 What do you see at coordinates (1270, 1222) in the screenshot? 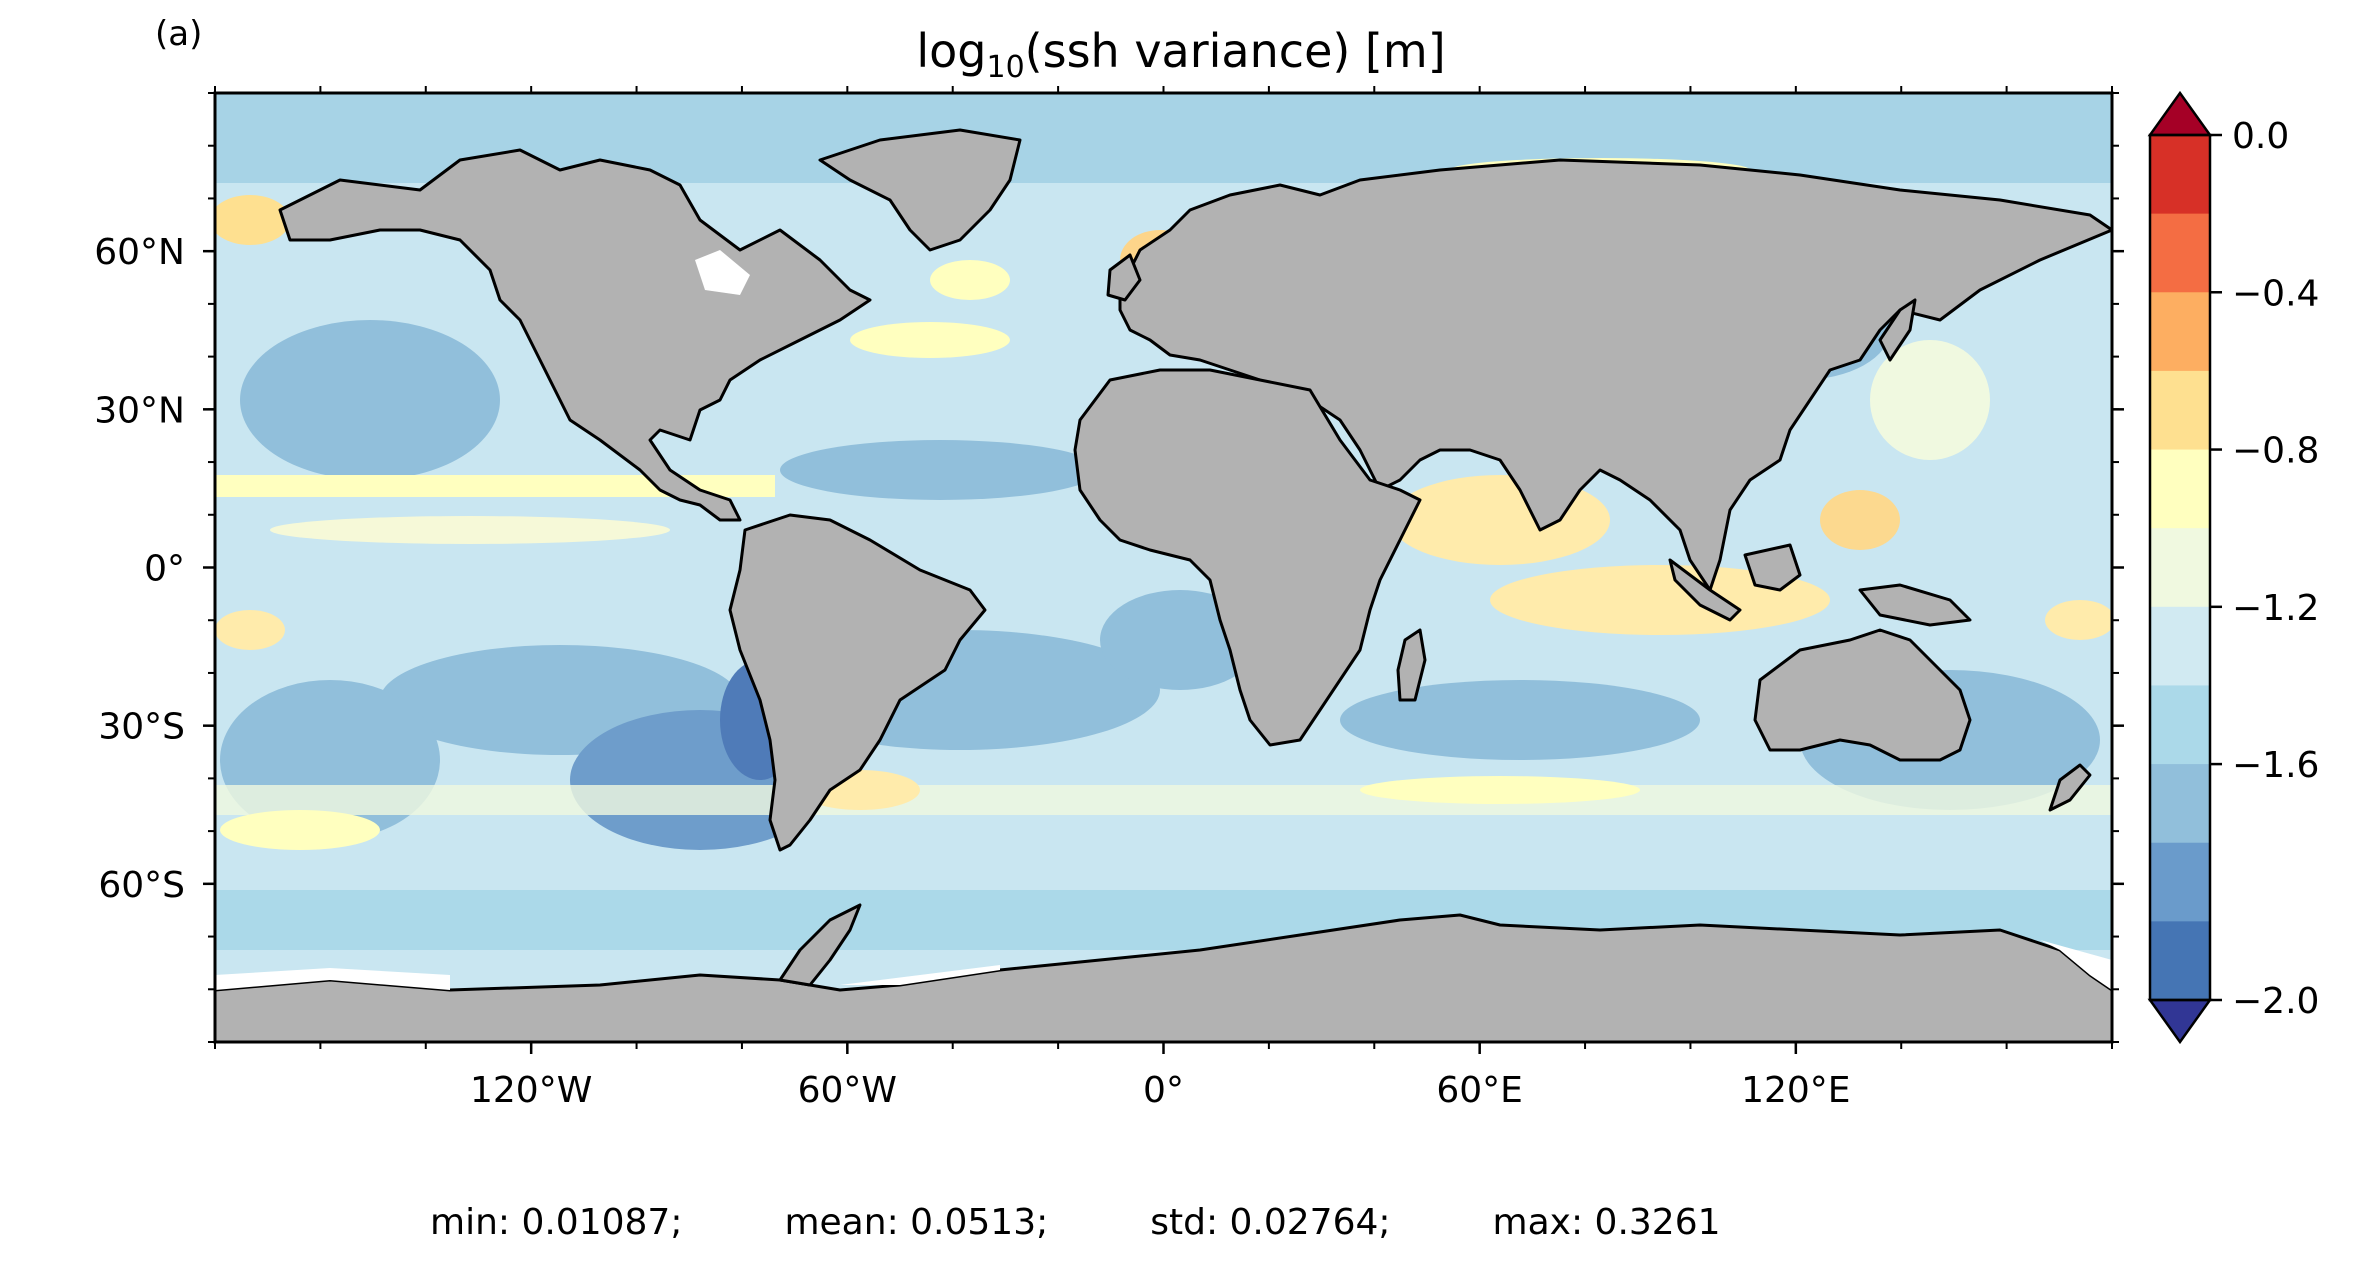
I see `stat-std: std: 0.02764;` at bounding box center [1270, 1222].